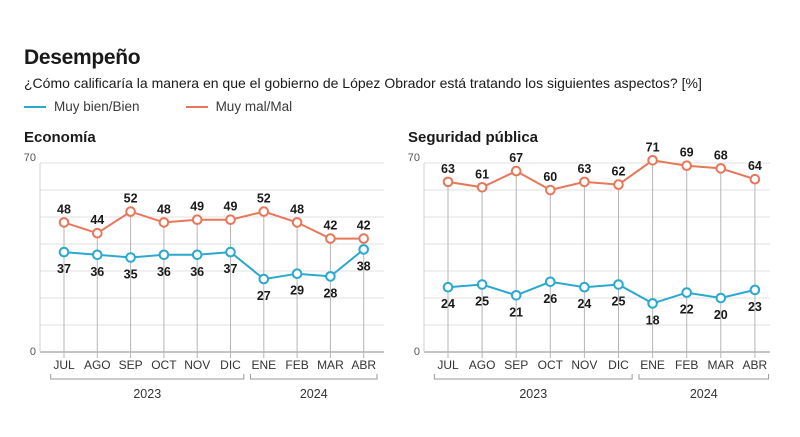 This screenshot has height=437, width=800. What do you see at coordinates (254, 106) in the screenshot?
I see `legend-label-negative: Muy mal/Mal` at bounding box center [254, 106].